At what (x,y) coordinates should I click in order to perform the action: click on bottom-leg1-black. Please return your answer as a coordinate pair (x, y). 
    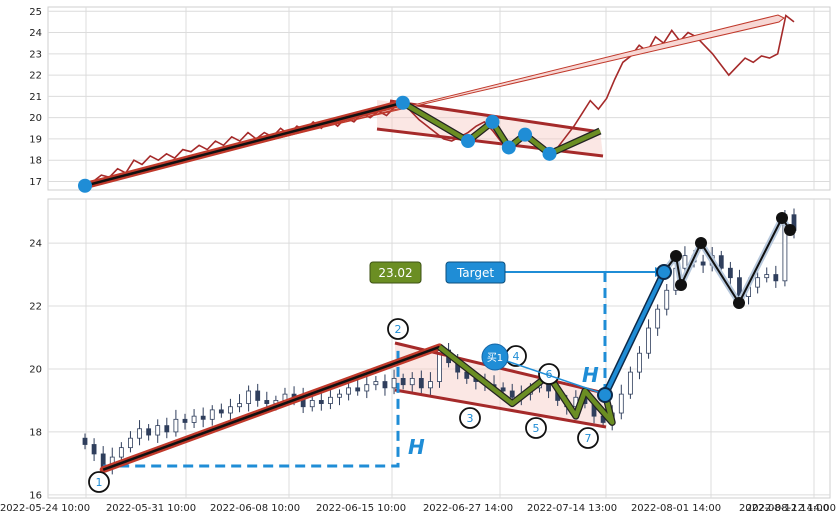
    Looking at the image, I should click on (271, 408).